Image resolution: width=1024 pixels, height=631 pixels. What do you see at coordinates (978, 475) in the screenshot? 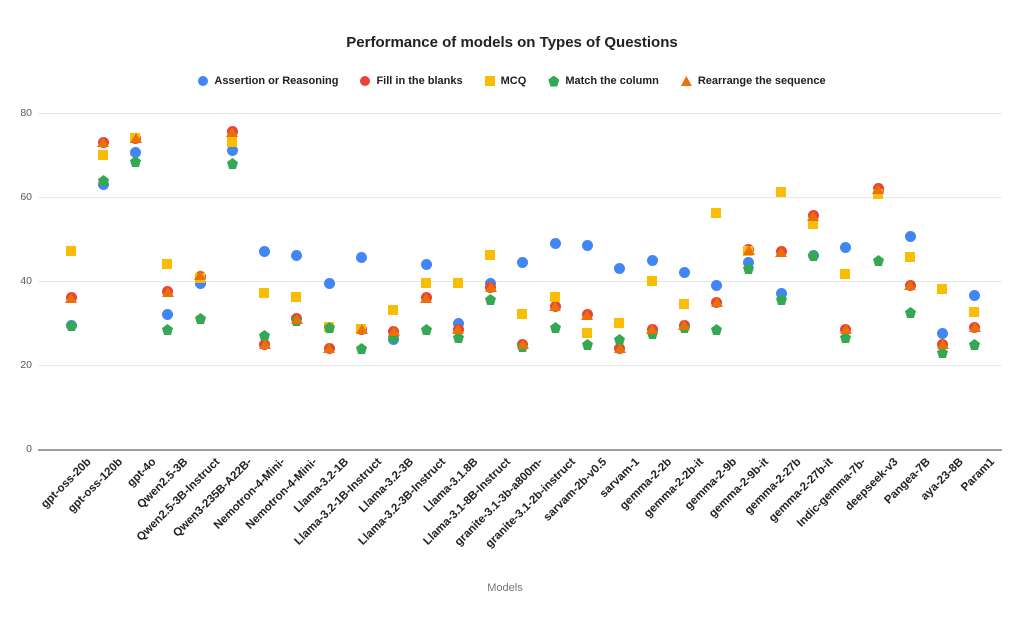
I see `x-axis-label: Param1` at bounding box center [978, 475].